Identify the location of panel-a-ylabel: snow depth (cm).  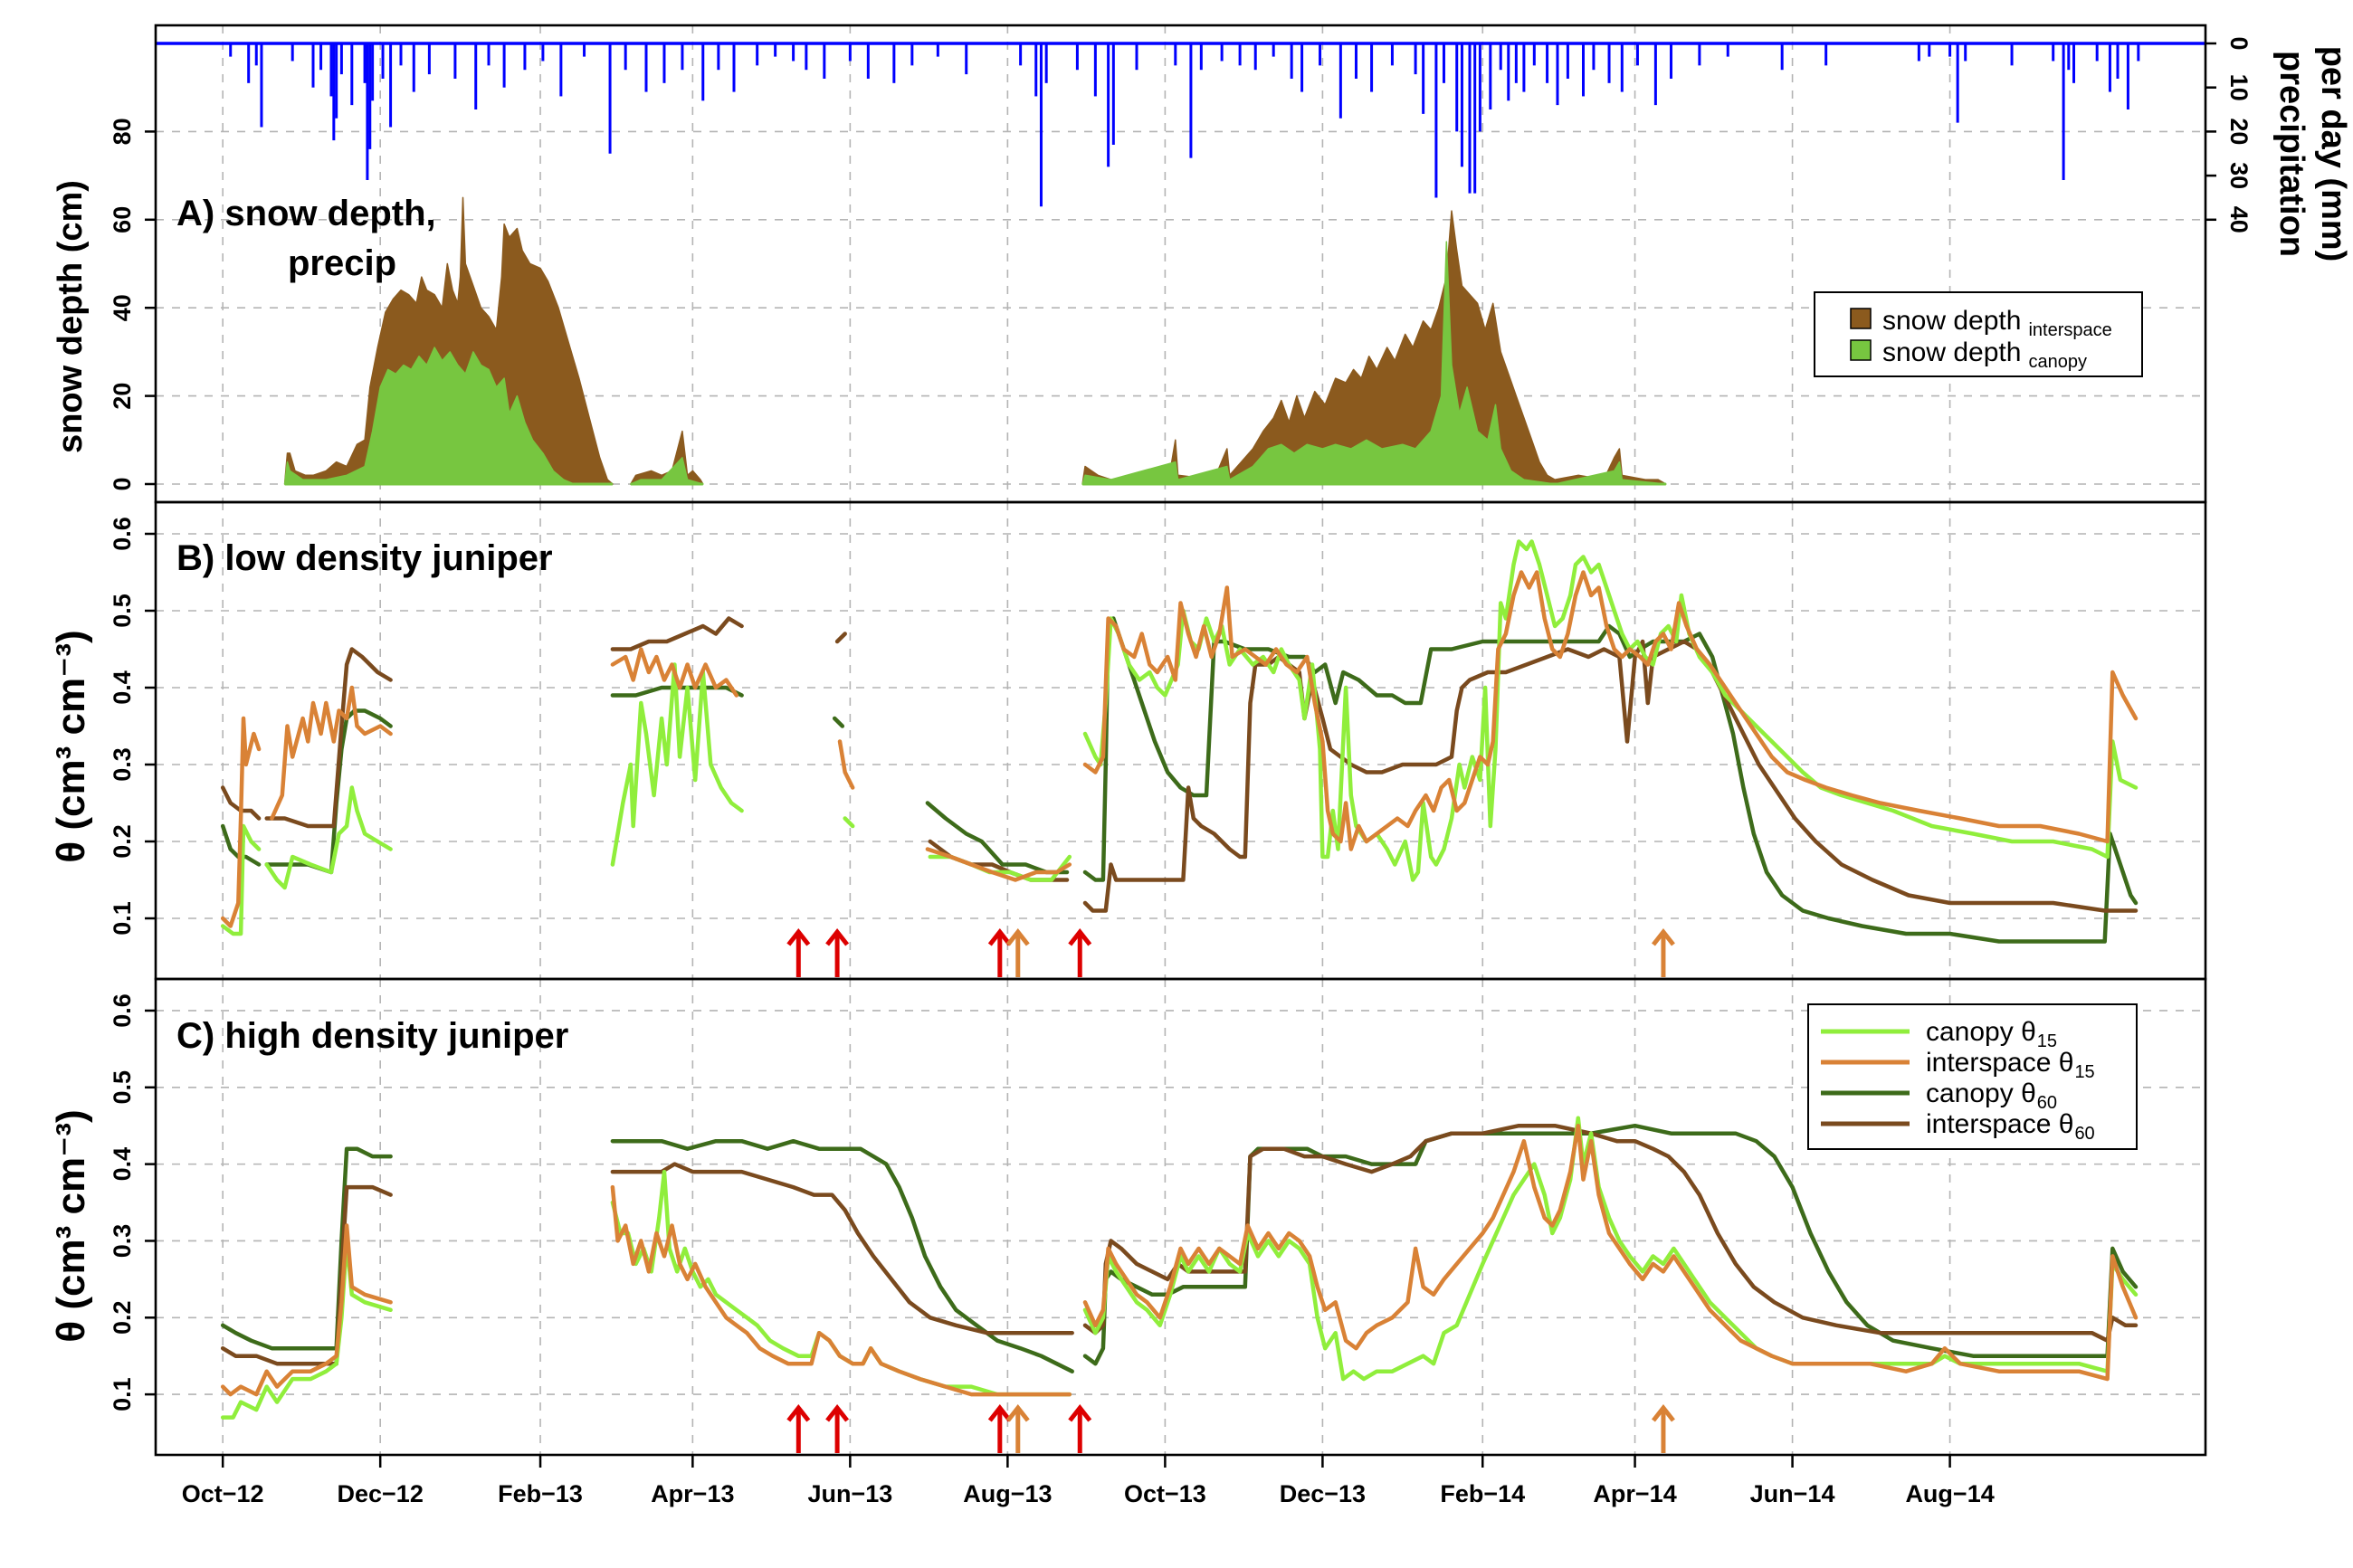
(71, 317).